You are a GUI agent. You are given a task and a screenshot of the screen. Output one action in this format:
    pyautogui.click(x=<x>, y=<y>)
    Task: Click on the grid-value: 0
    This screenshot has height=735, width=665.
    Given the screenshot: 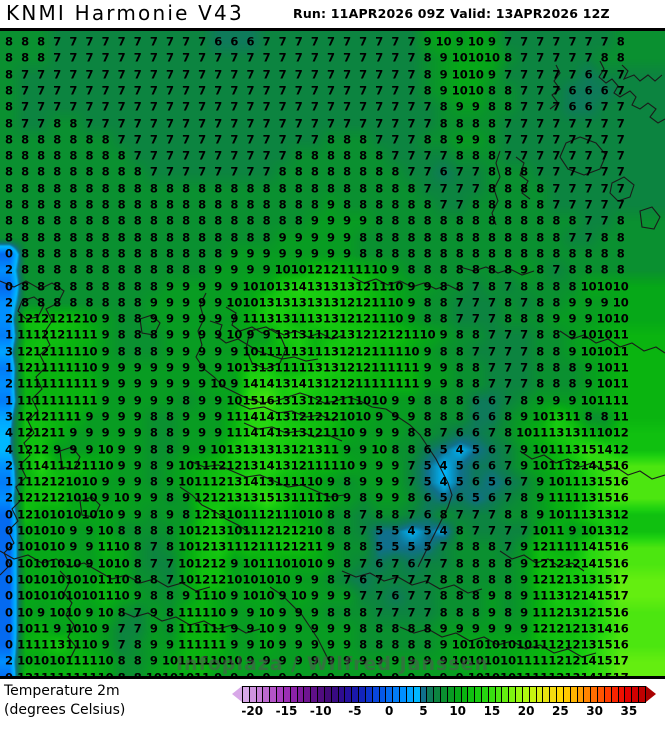 What is the action you would take?
    pyautogui.click(x=9, y=530)
    